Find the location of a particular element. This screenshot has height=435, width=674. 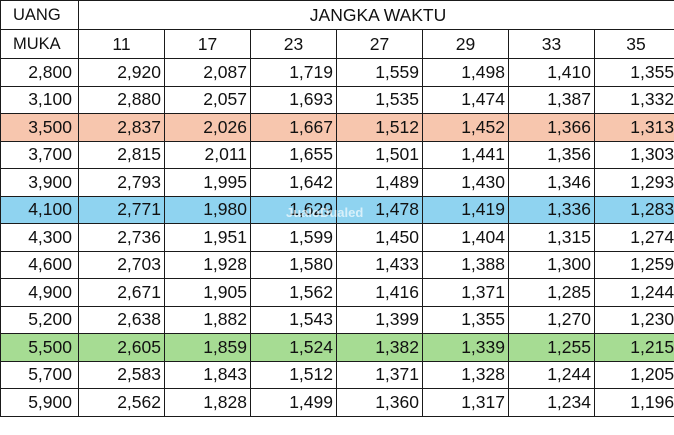

installment-cell: 1,388 is located at coordinates (465, 264).